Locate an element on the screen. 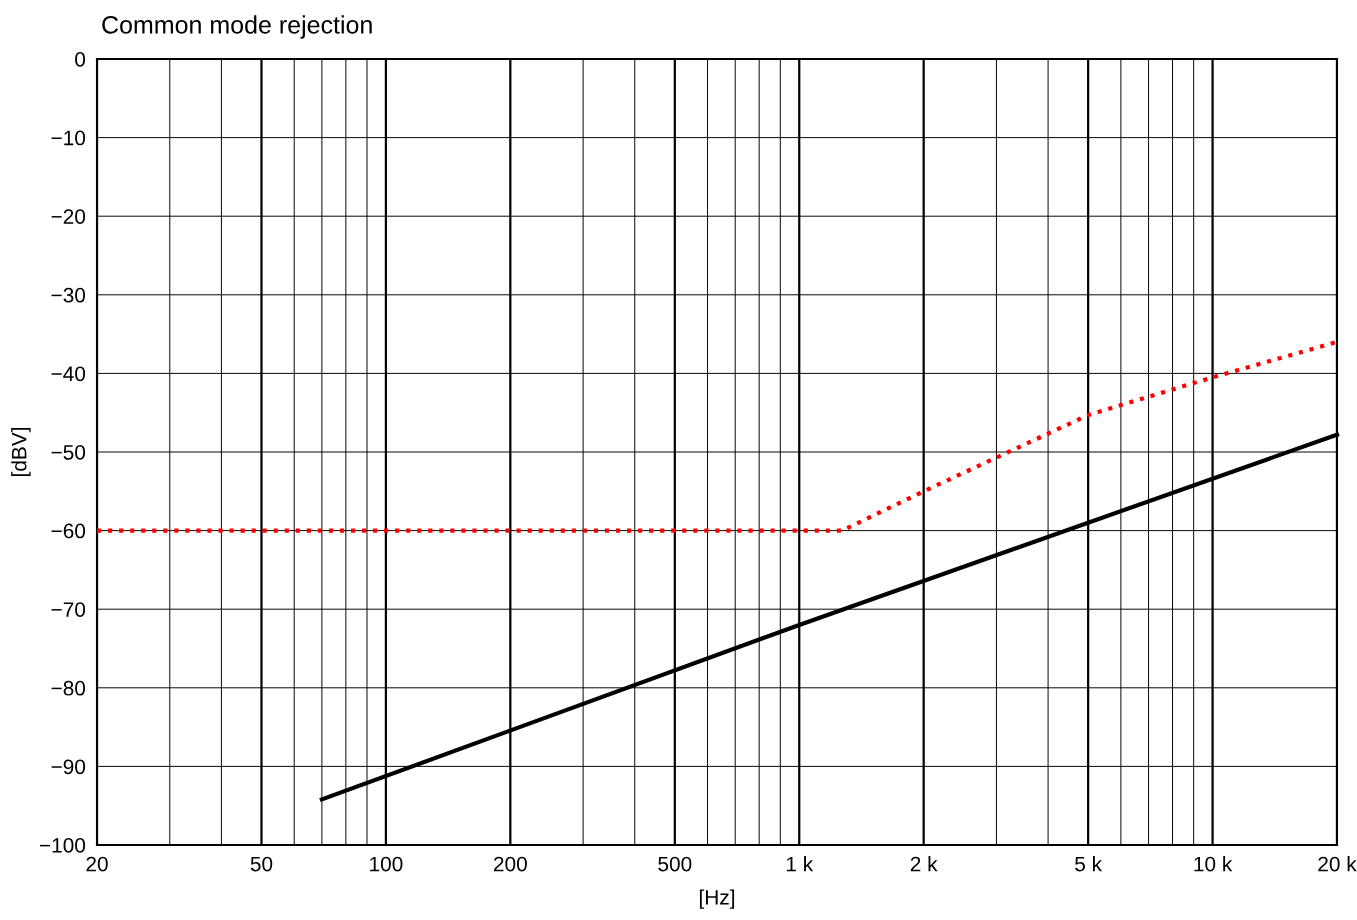 Image resolution: width=1357 pixels, height=920 pixels. x-tick-label: 20 k is located at coordinates (1337, 864).